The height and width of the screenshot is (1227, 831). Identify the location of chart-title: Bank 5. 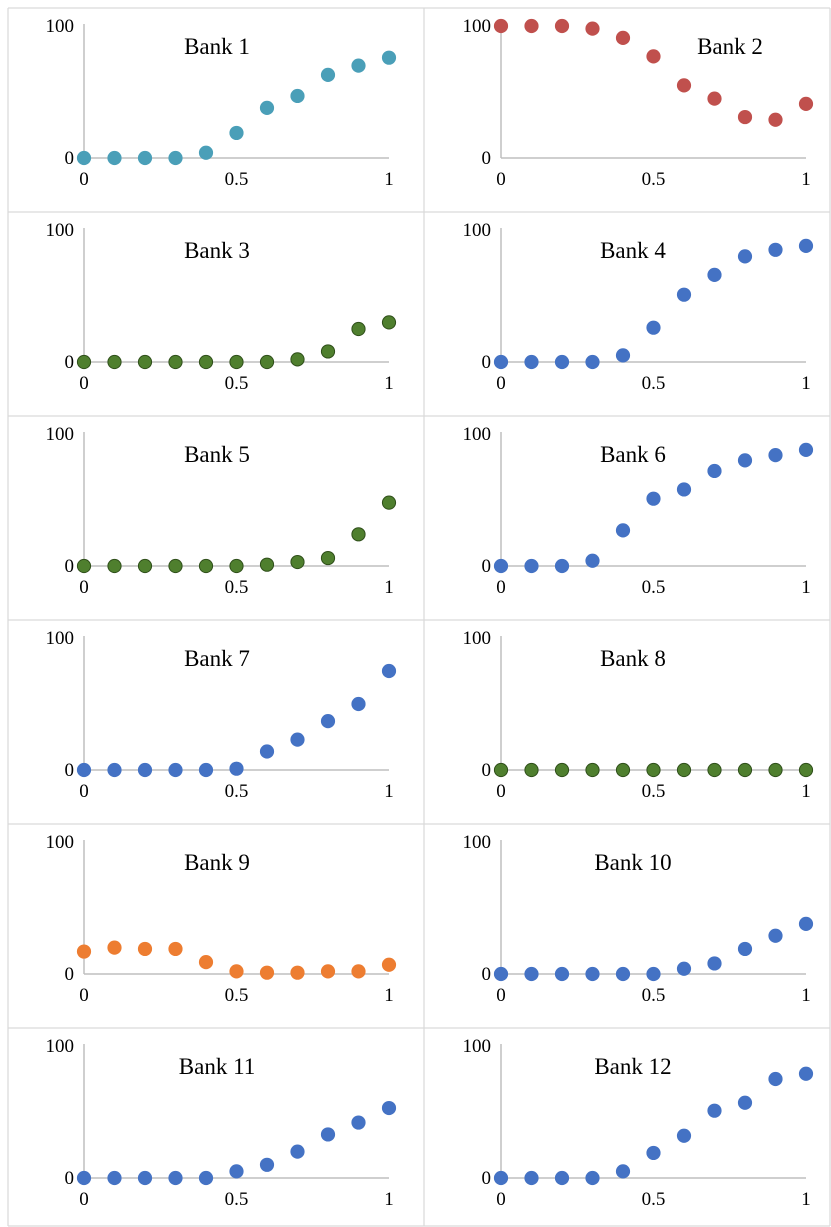
(217, 454).